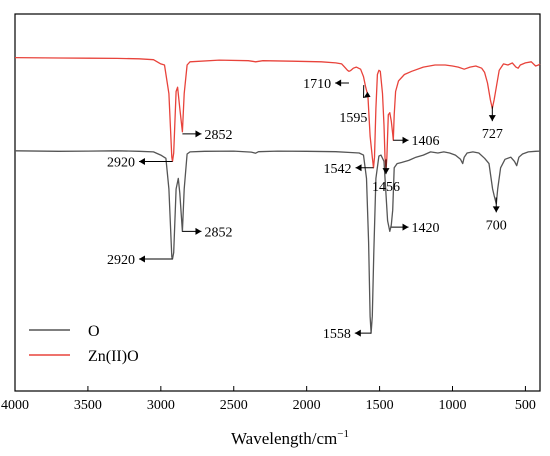  What do you see at coordinates (386, 187) in the screenshot?
I see `annotation-label: 1456` at bounding box center [386, 187].